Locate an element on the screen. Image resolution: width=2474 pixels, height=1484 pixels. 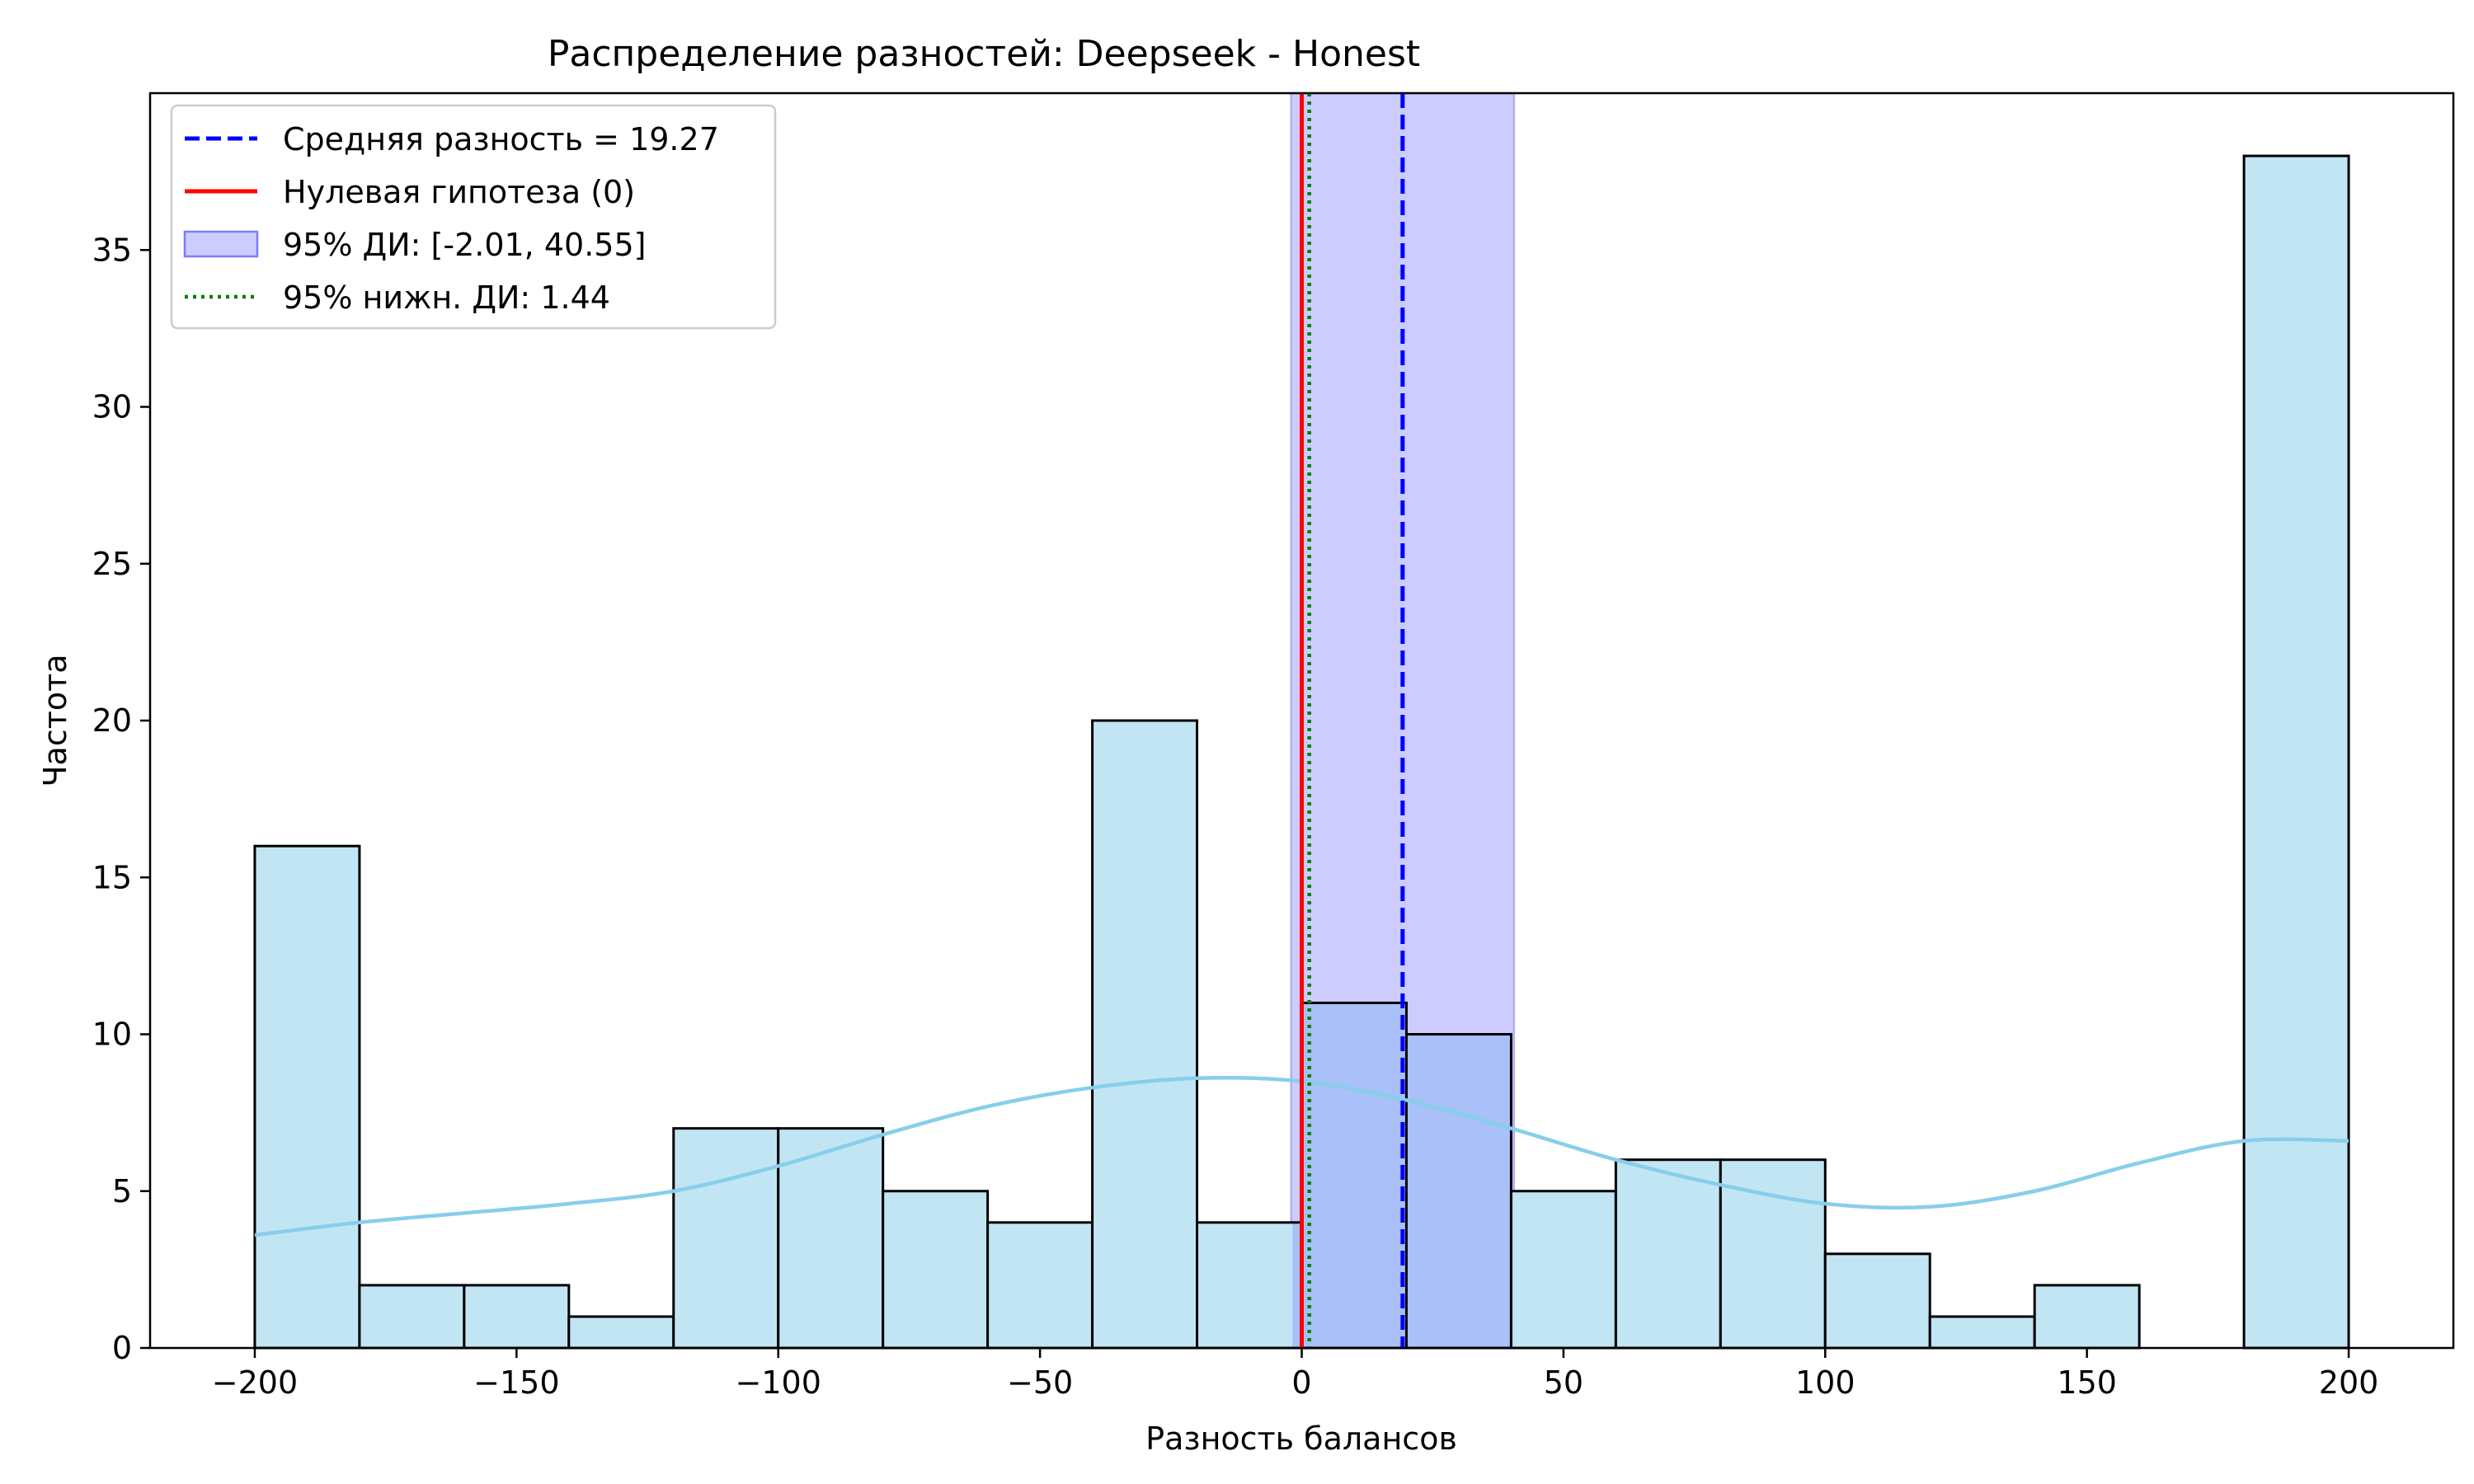
x-tick-label: 50 is located at coordinates (1563, 1382).